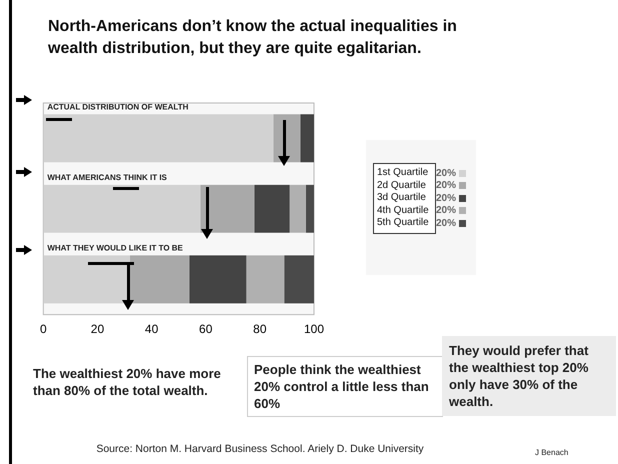  Describe the element at coordinates (206, 329) in the screenshot. I see `x-tick-label: 60` at that location.